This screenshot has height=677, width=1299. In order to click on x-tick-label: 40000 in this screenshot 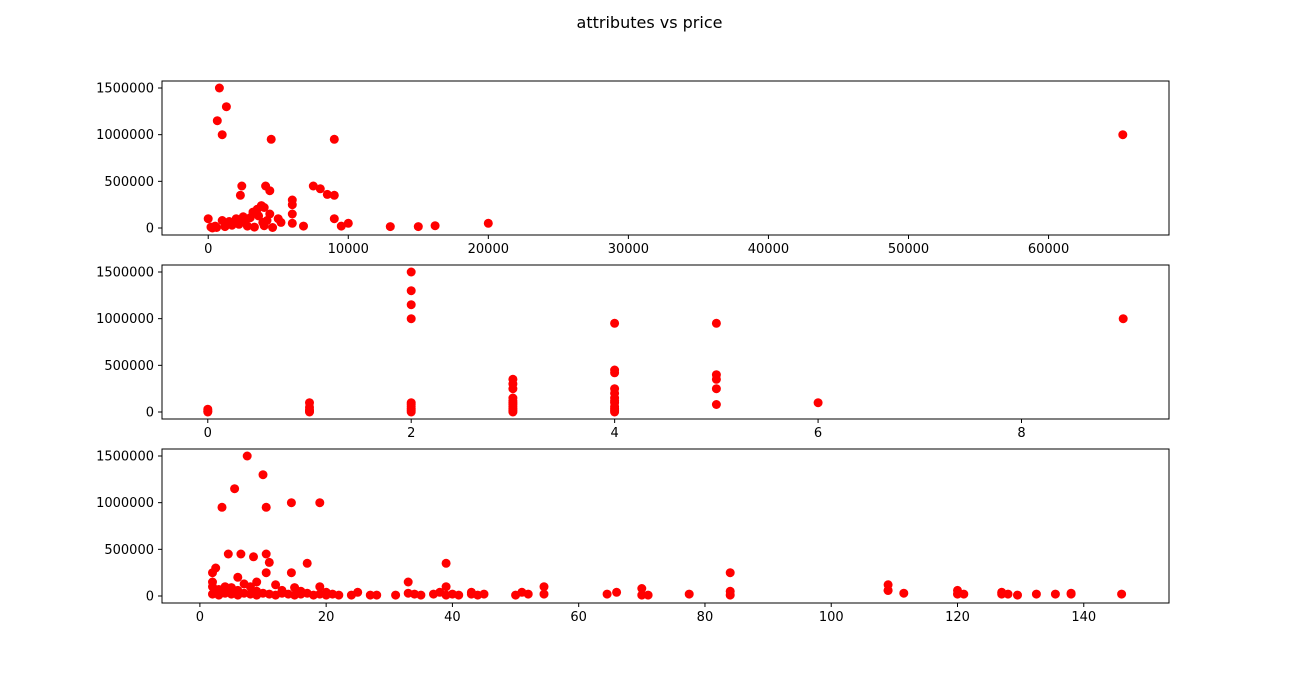, I will do `click(768, 249)`.